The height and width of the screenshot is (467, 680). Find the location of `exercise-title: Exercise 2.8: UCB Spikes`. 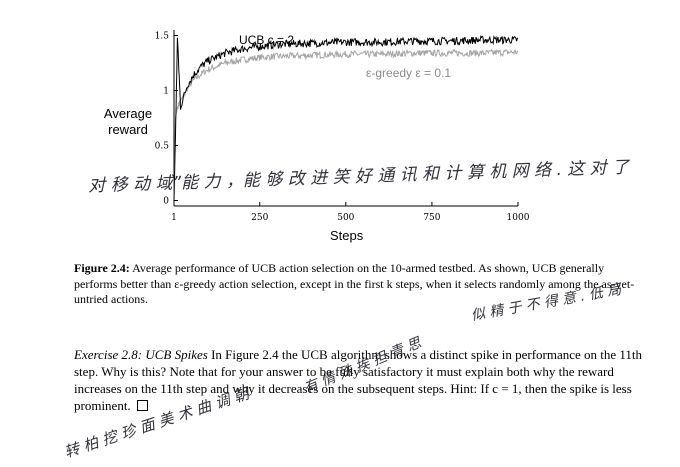

exercise-title: Exercise 2.8: UCB Spikes is located at coordinates (141, 354).